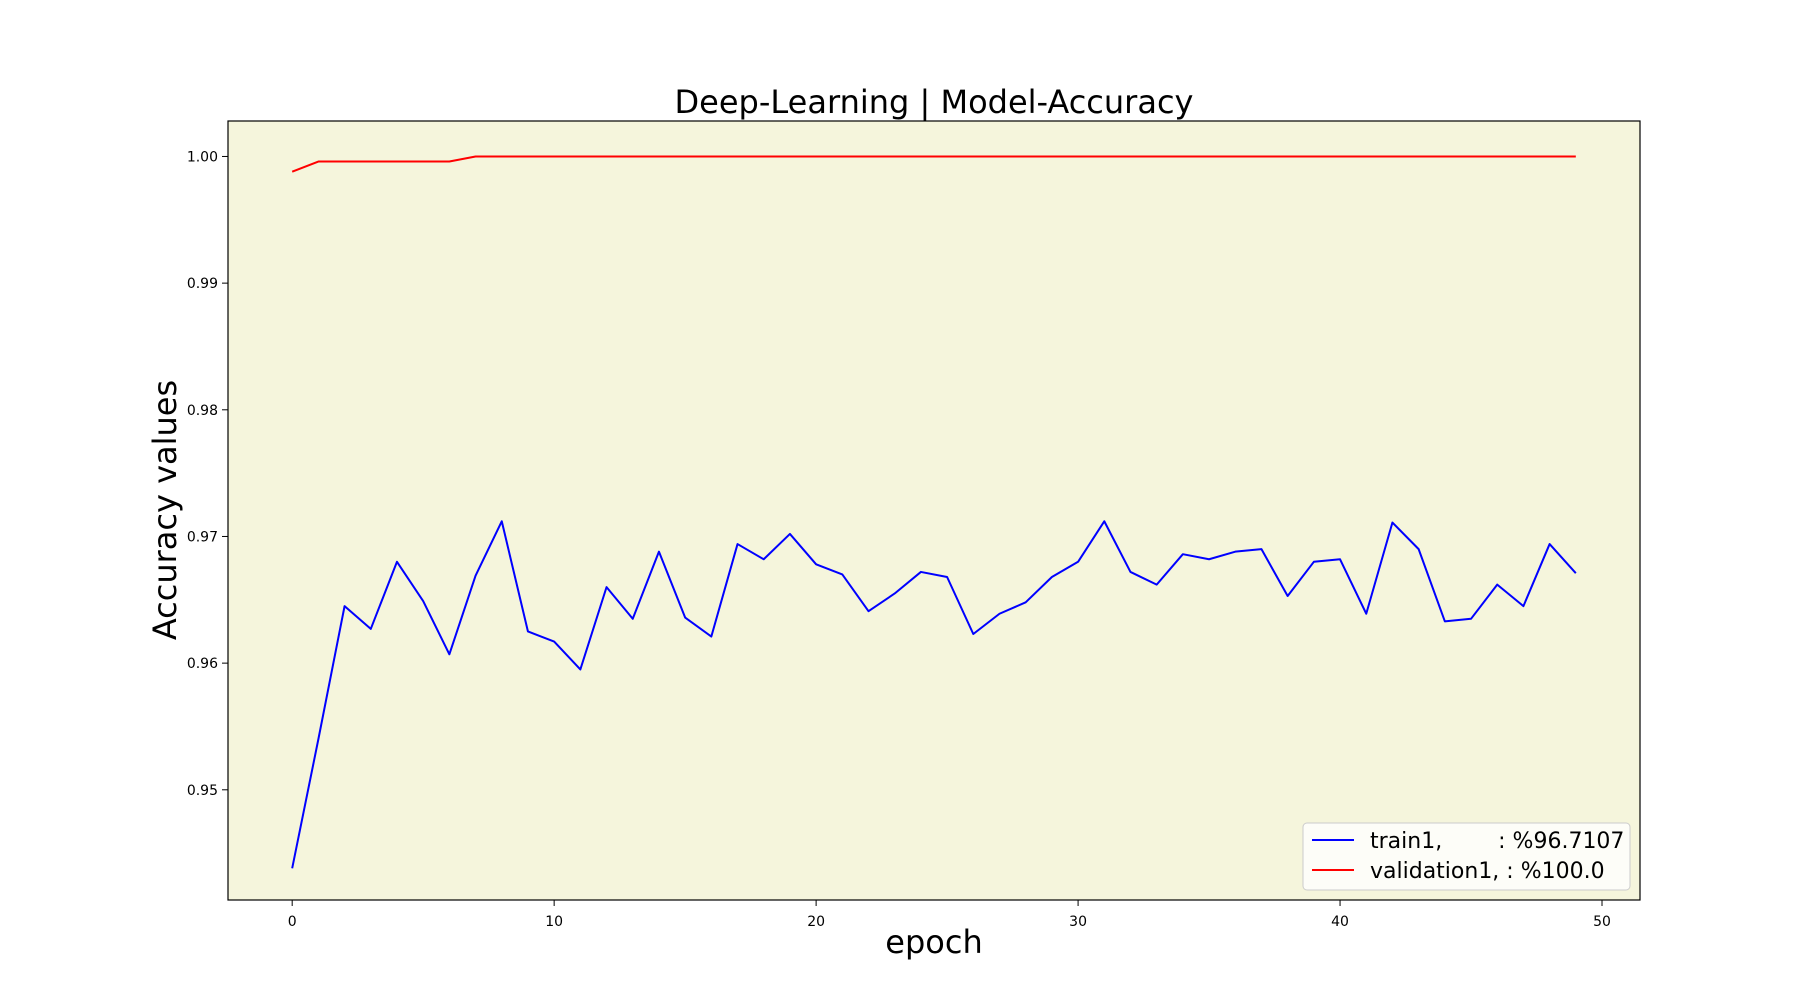 This screenshot has height=1000, width=1800. What do you see at coordinates (202, 664) in the screenshot?
I see `y-tick-label: 0.96` at bounding box center [202, 664].